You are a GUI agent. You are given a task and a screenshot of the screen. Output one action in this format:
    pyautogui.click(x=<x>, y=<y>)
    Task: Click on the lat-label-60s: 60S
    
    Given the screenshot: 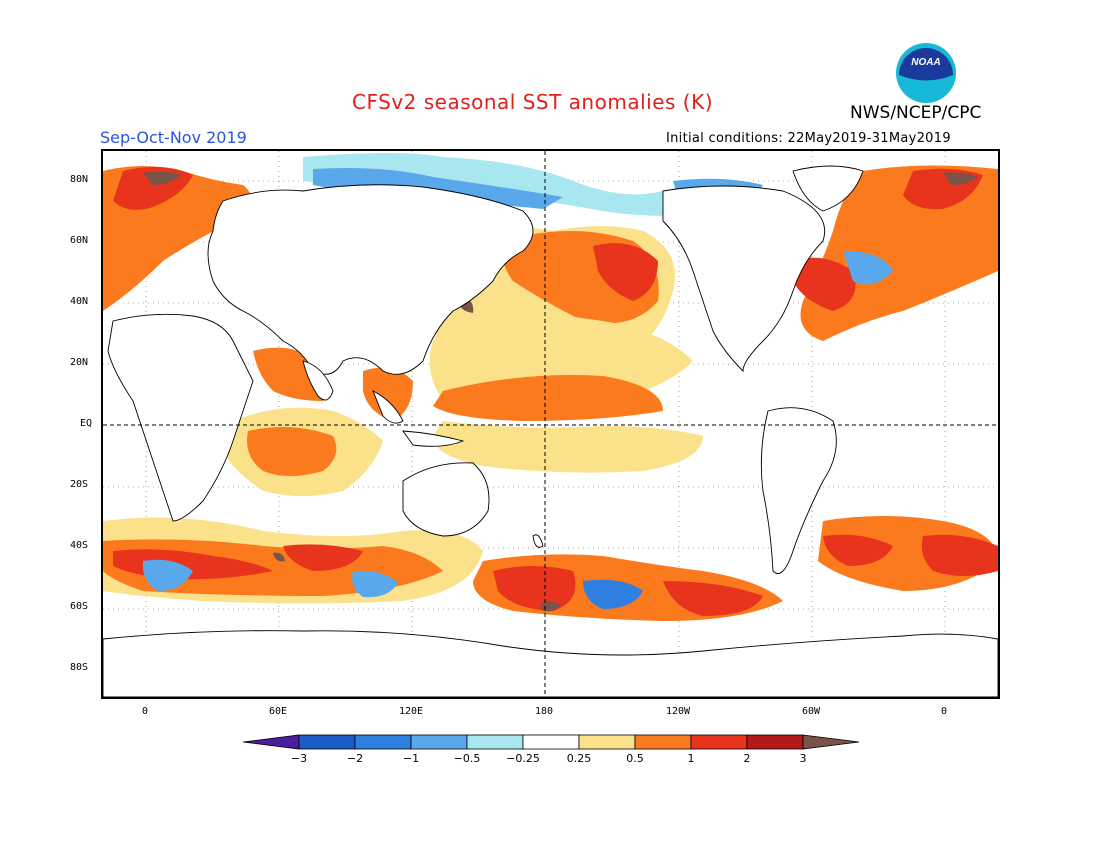 What is the action you would take?
    pyautogui.click(x=79, y=606)
    